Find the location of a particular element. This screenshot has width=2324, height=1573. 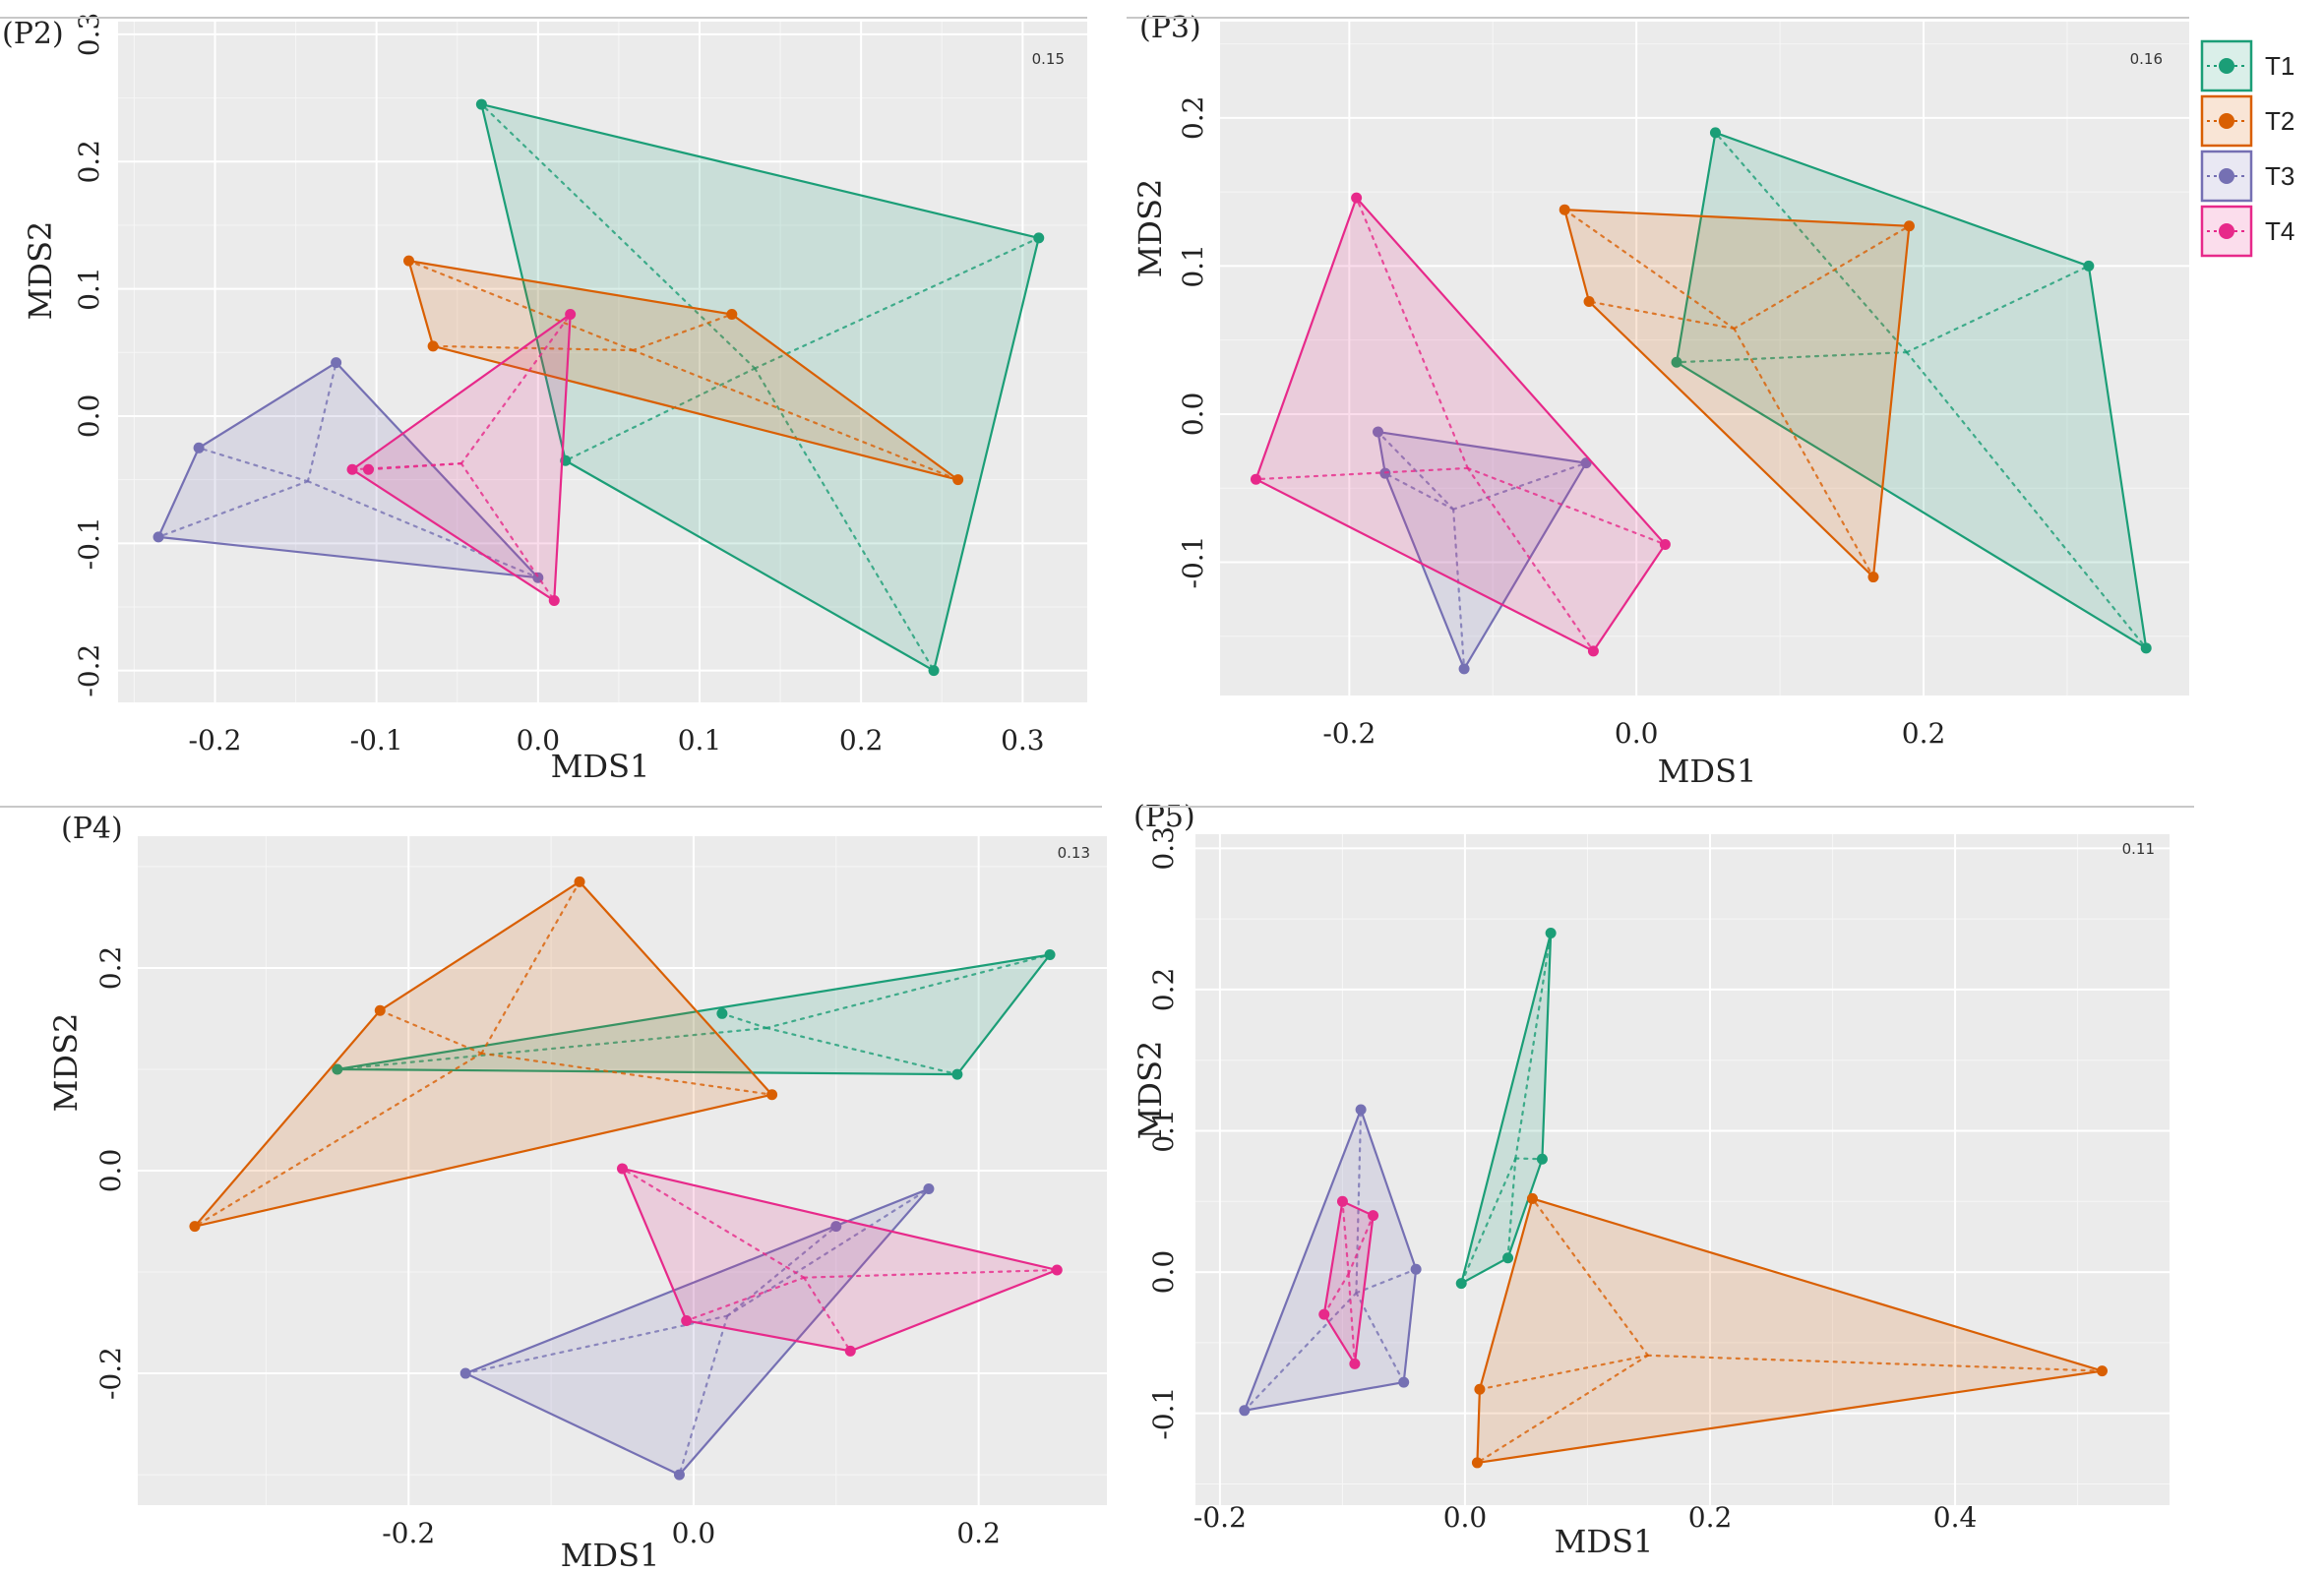

p2-ytick-label: 0.3 is located at coordinates (89, 35).